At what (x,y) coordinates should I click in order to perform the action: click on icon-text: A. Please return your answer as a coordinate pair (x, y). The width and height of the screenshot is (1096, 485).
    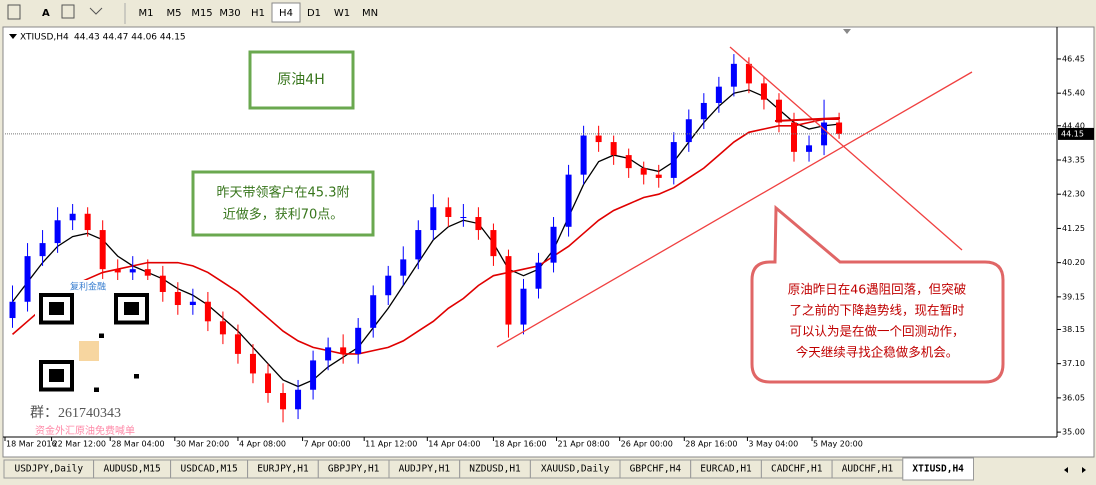
    Looking at the image, I should click on (46, 13).